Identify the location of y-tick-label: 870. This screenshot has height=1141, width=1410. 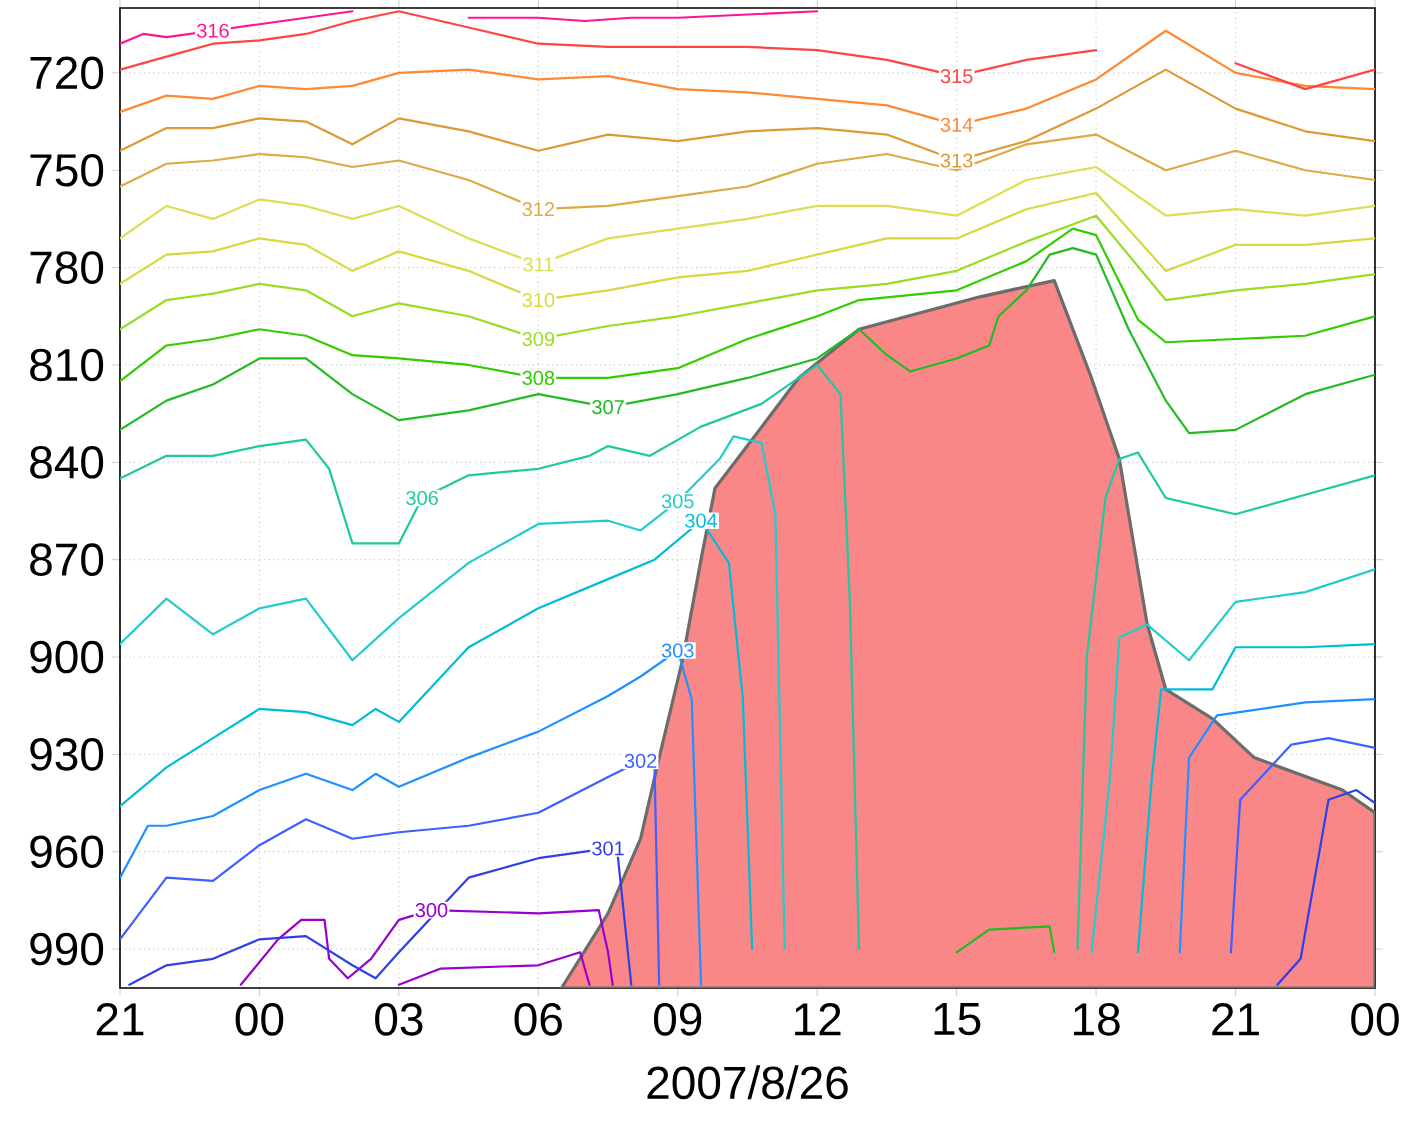
(67, 559).